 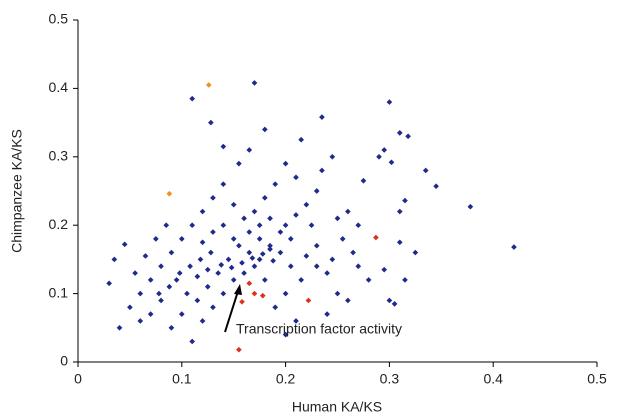 What do you see at coordinates (238, 289) in the screenshot?
I see `annotation-arrowhead` at bounding box center [238, 289].